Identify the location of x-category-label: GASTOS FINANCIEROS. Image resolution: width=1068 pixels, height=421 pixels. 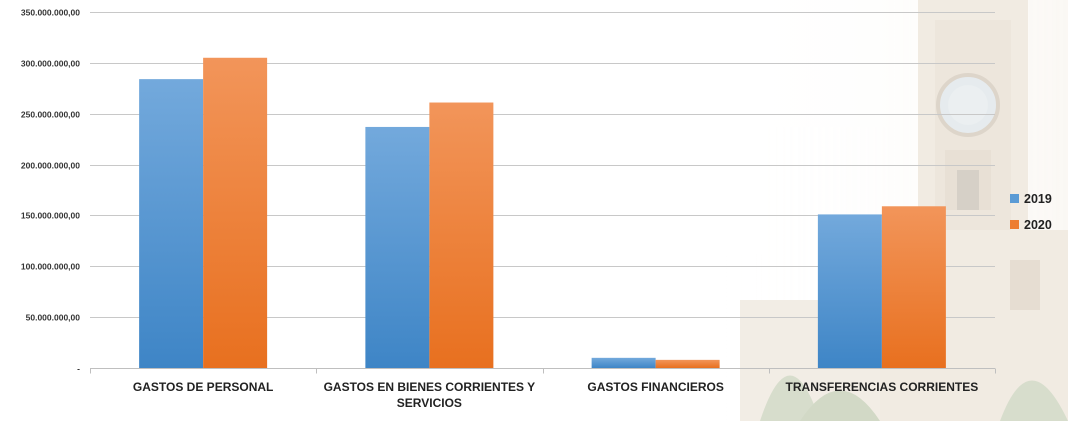
(655, 387).